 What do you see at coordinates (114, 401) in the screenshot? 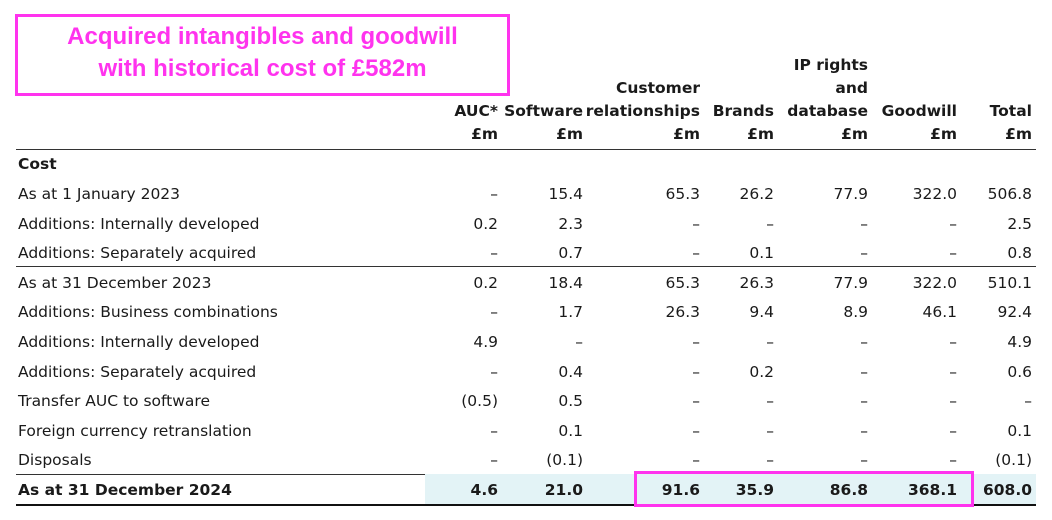
I see `row-label: Transfer AUC to software` at bounding box center [114, 401].